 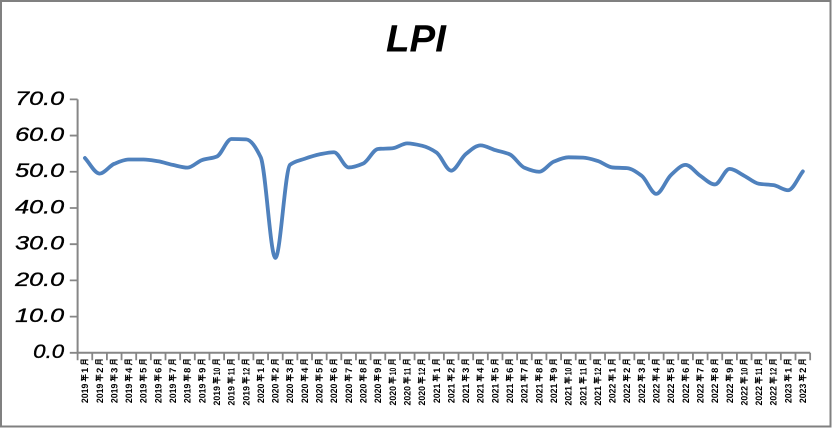 I want to click on svg-text: 50.0, so click(x=40, y=171).